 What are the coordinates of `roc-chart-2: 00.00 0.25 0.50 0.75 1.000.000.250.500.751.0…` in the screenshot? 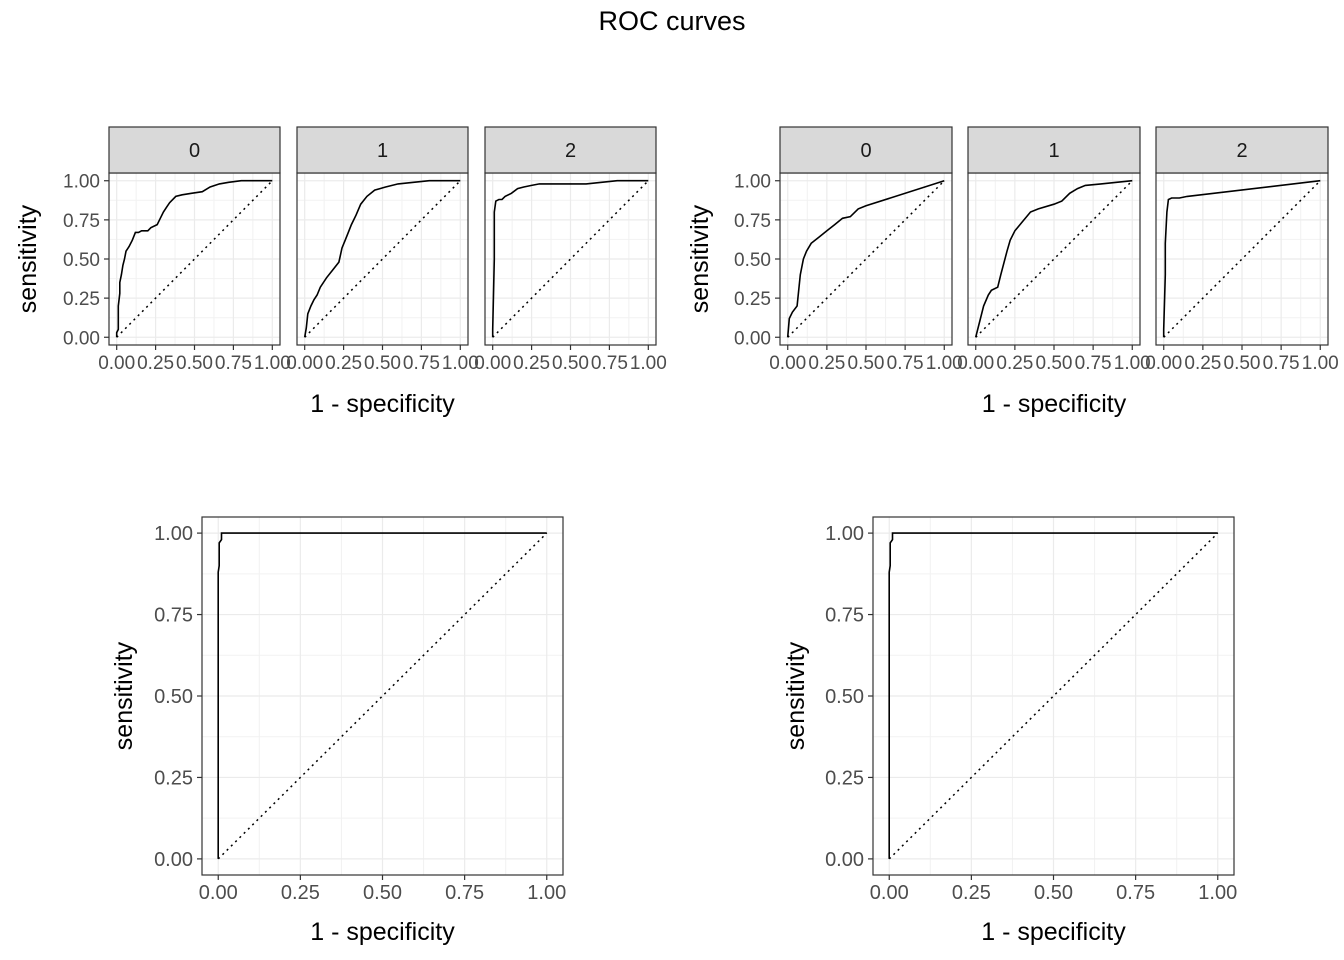 It's located at (1012, 272).